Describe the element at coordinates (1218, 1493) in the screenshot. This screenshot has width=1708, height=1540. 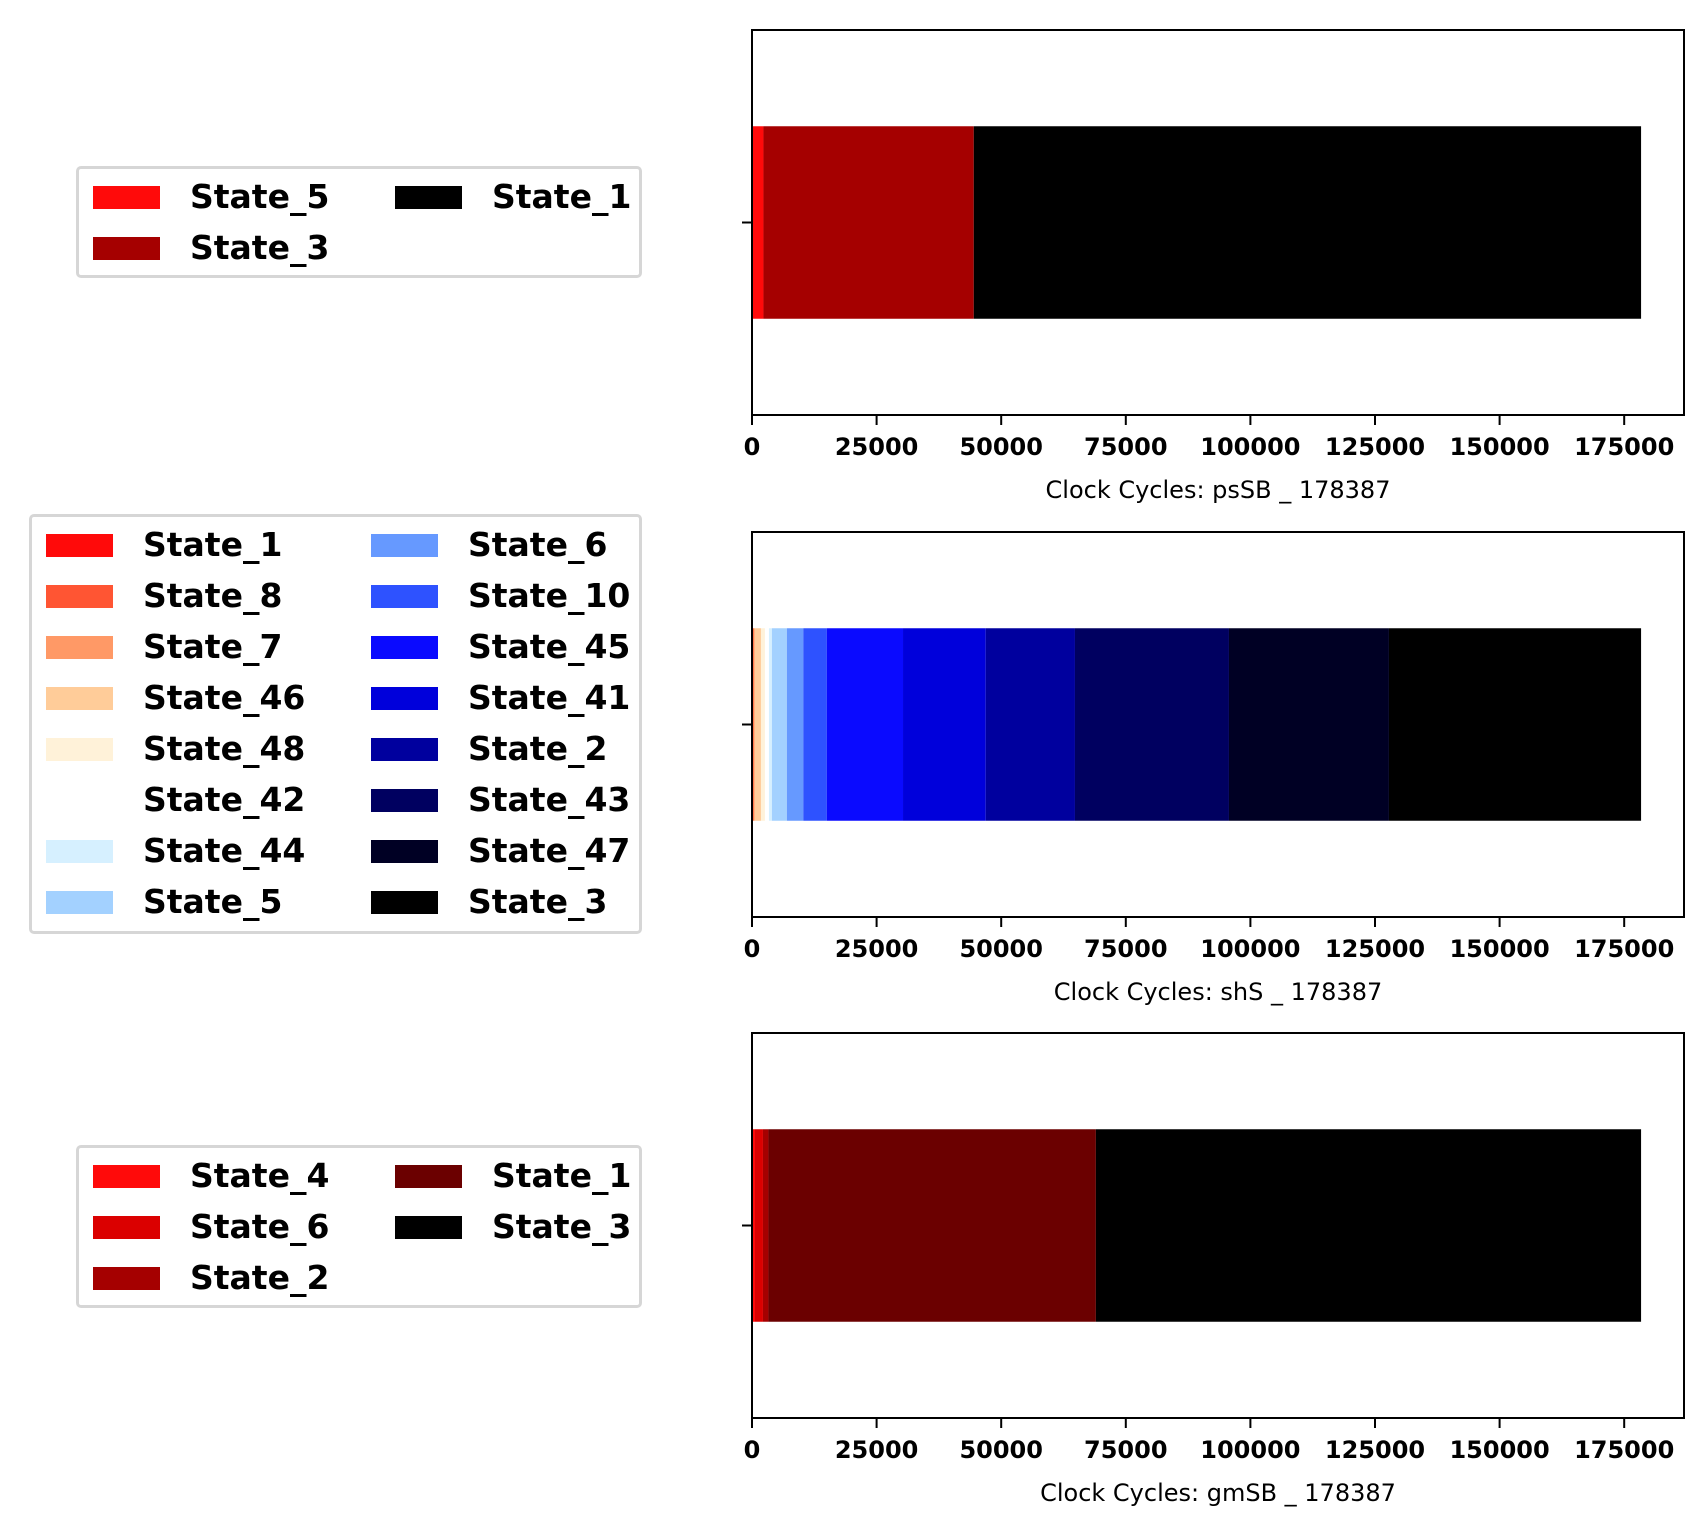
I see `x-axis-label: Clock Cycles: gmSB _ 178387` at that location.